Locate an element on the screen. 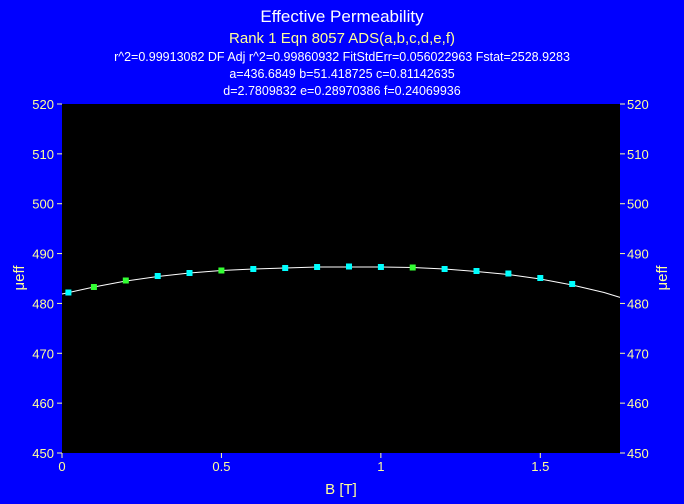  y-tick-label-right: 500 is located at coordinates (638, 204).